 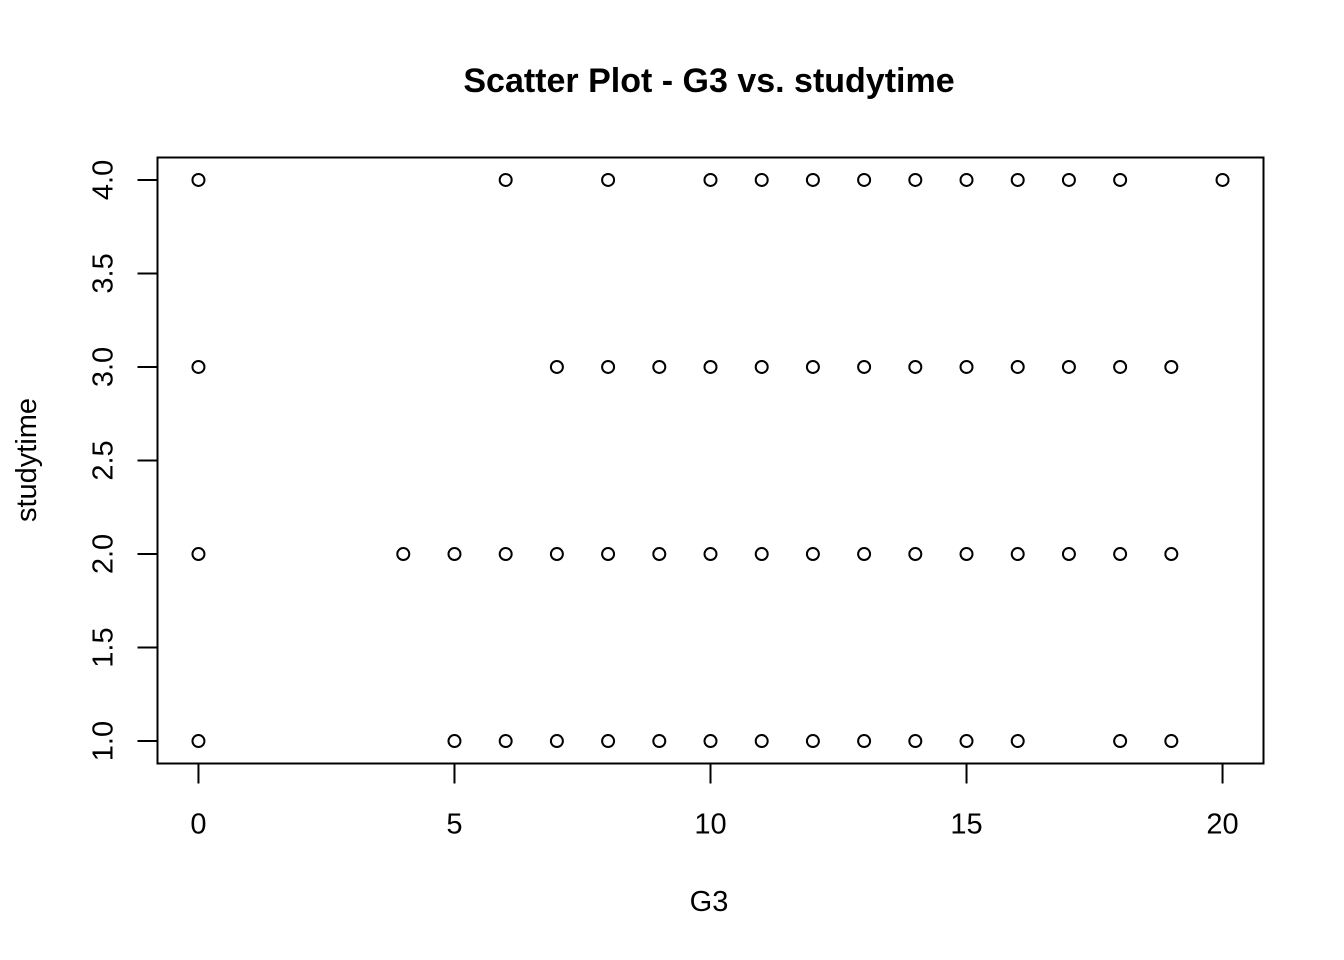 I want to click on chart-title: Scatter Plot - G3 vs. studytime, so click(x=708, y=81).